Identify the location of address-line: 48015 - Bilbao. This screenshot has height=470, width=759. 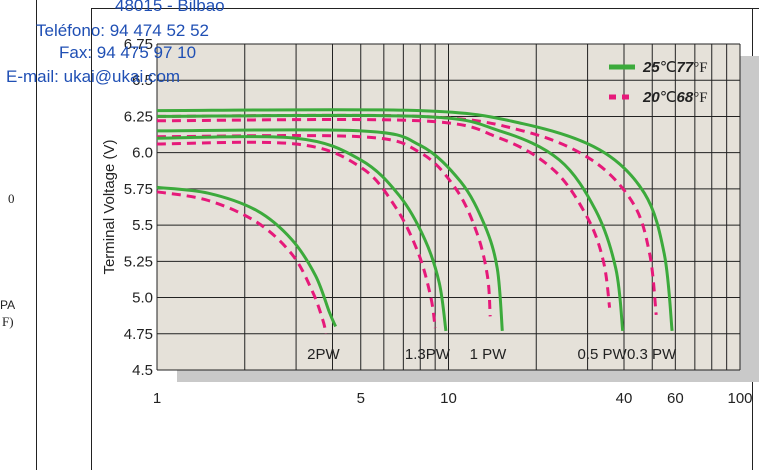
(170, 7).